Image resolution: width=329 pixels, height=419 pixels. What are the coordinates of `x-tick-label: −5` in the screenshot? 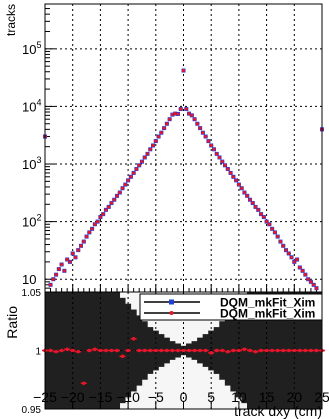 It's located at (156, 397).